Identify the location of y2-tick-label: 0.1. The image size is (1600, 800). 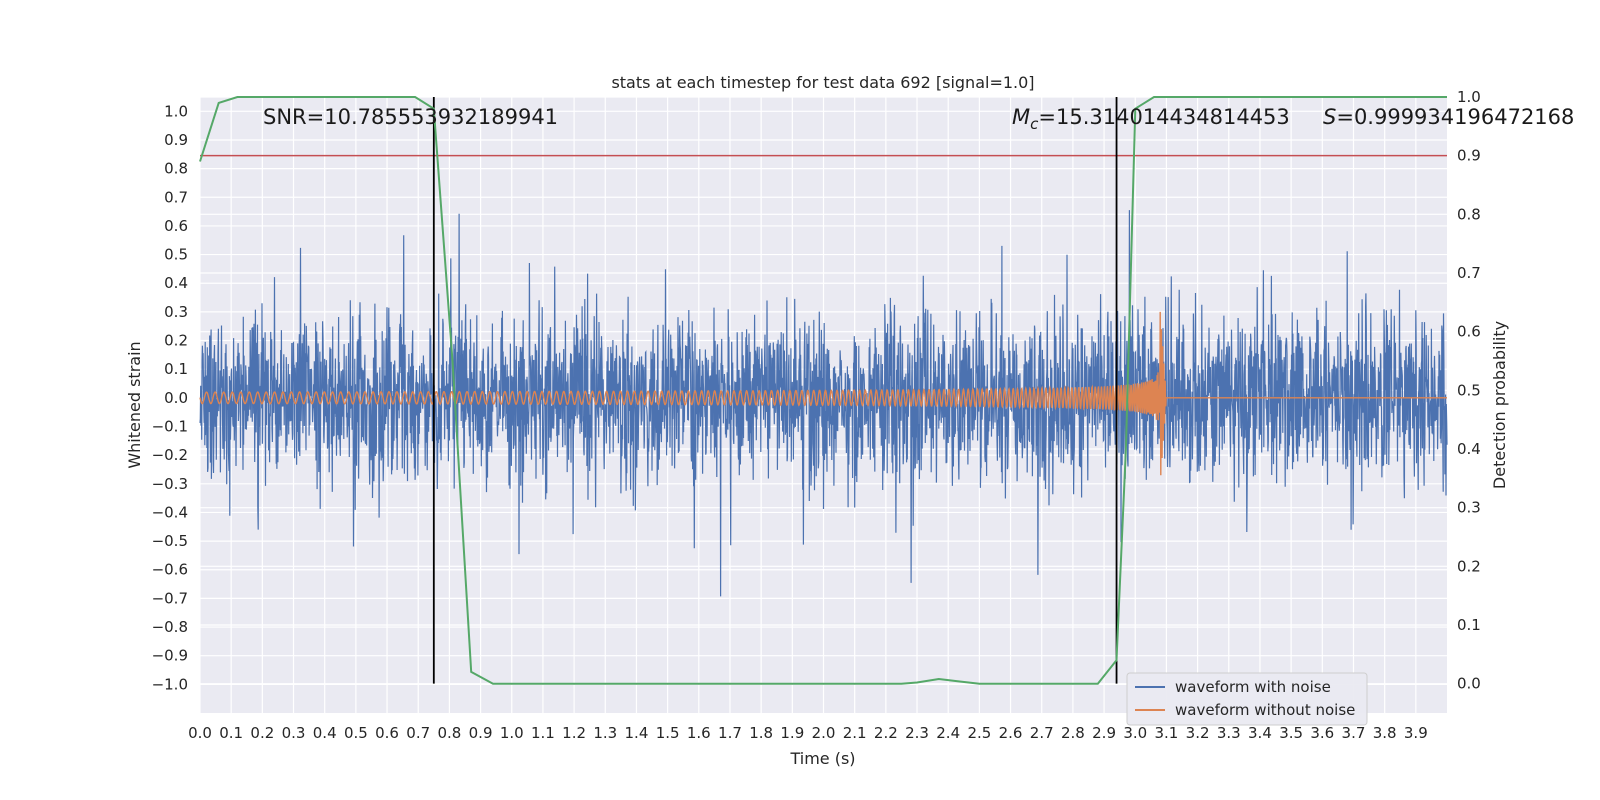
(1469, 625).